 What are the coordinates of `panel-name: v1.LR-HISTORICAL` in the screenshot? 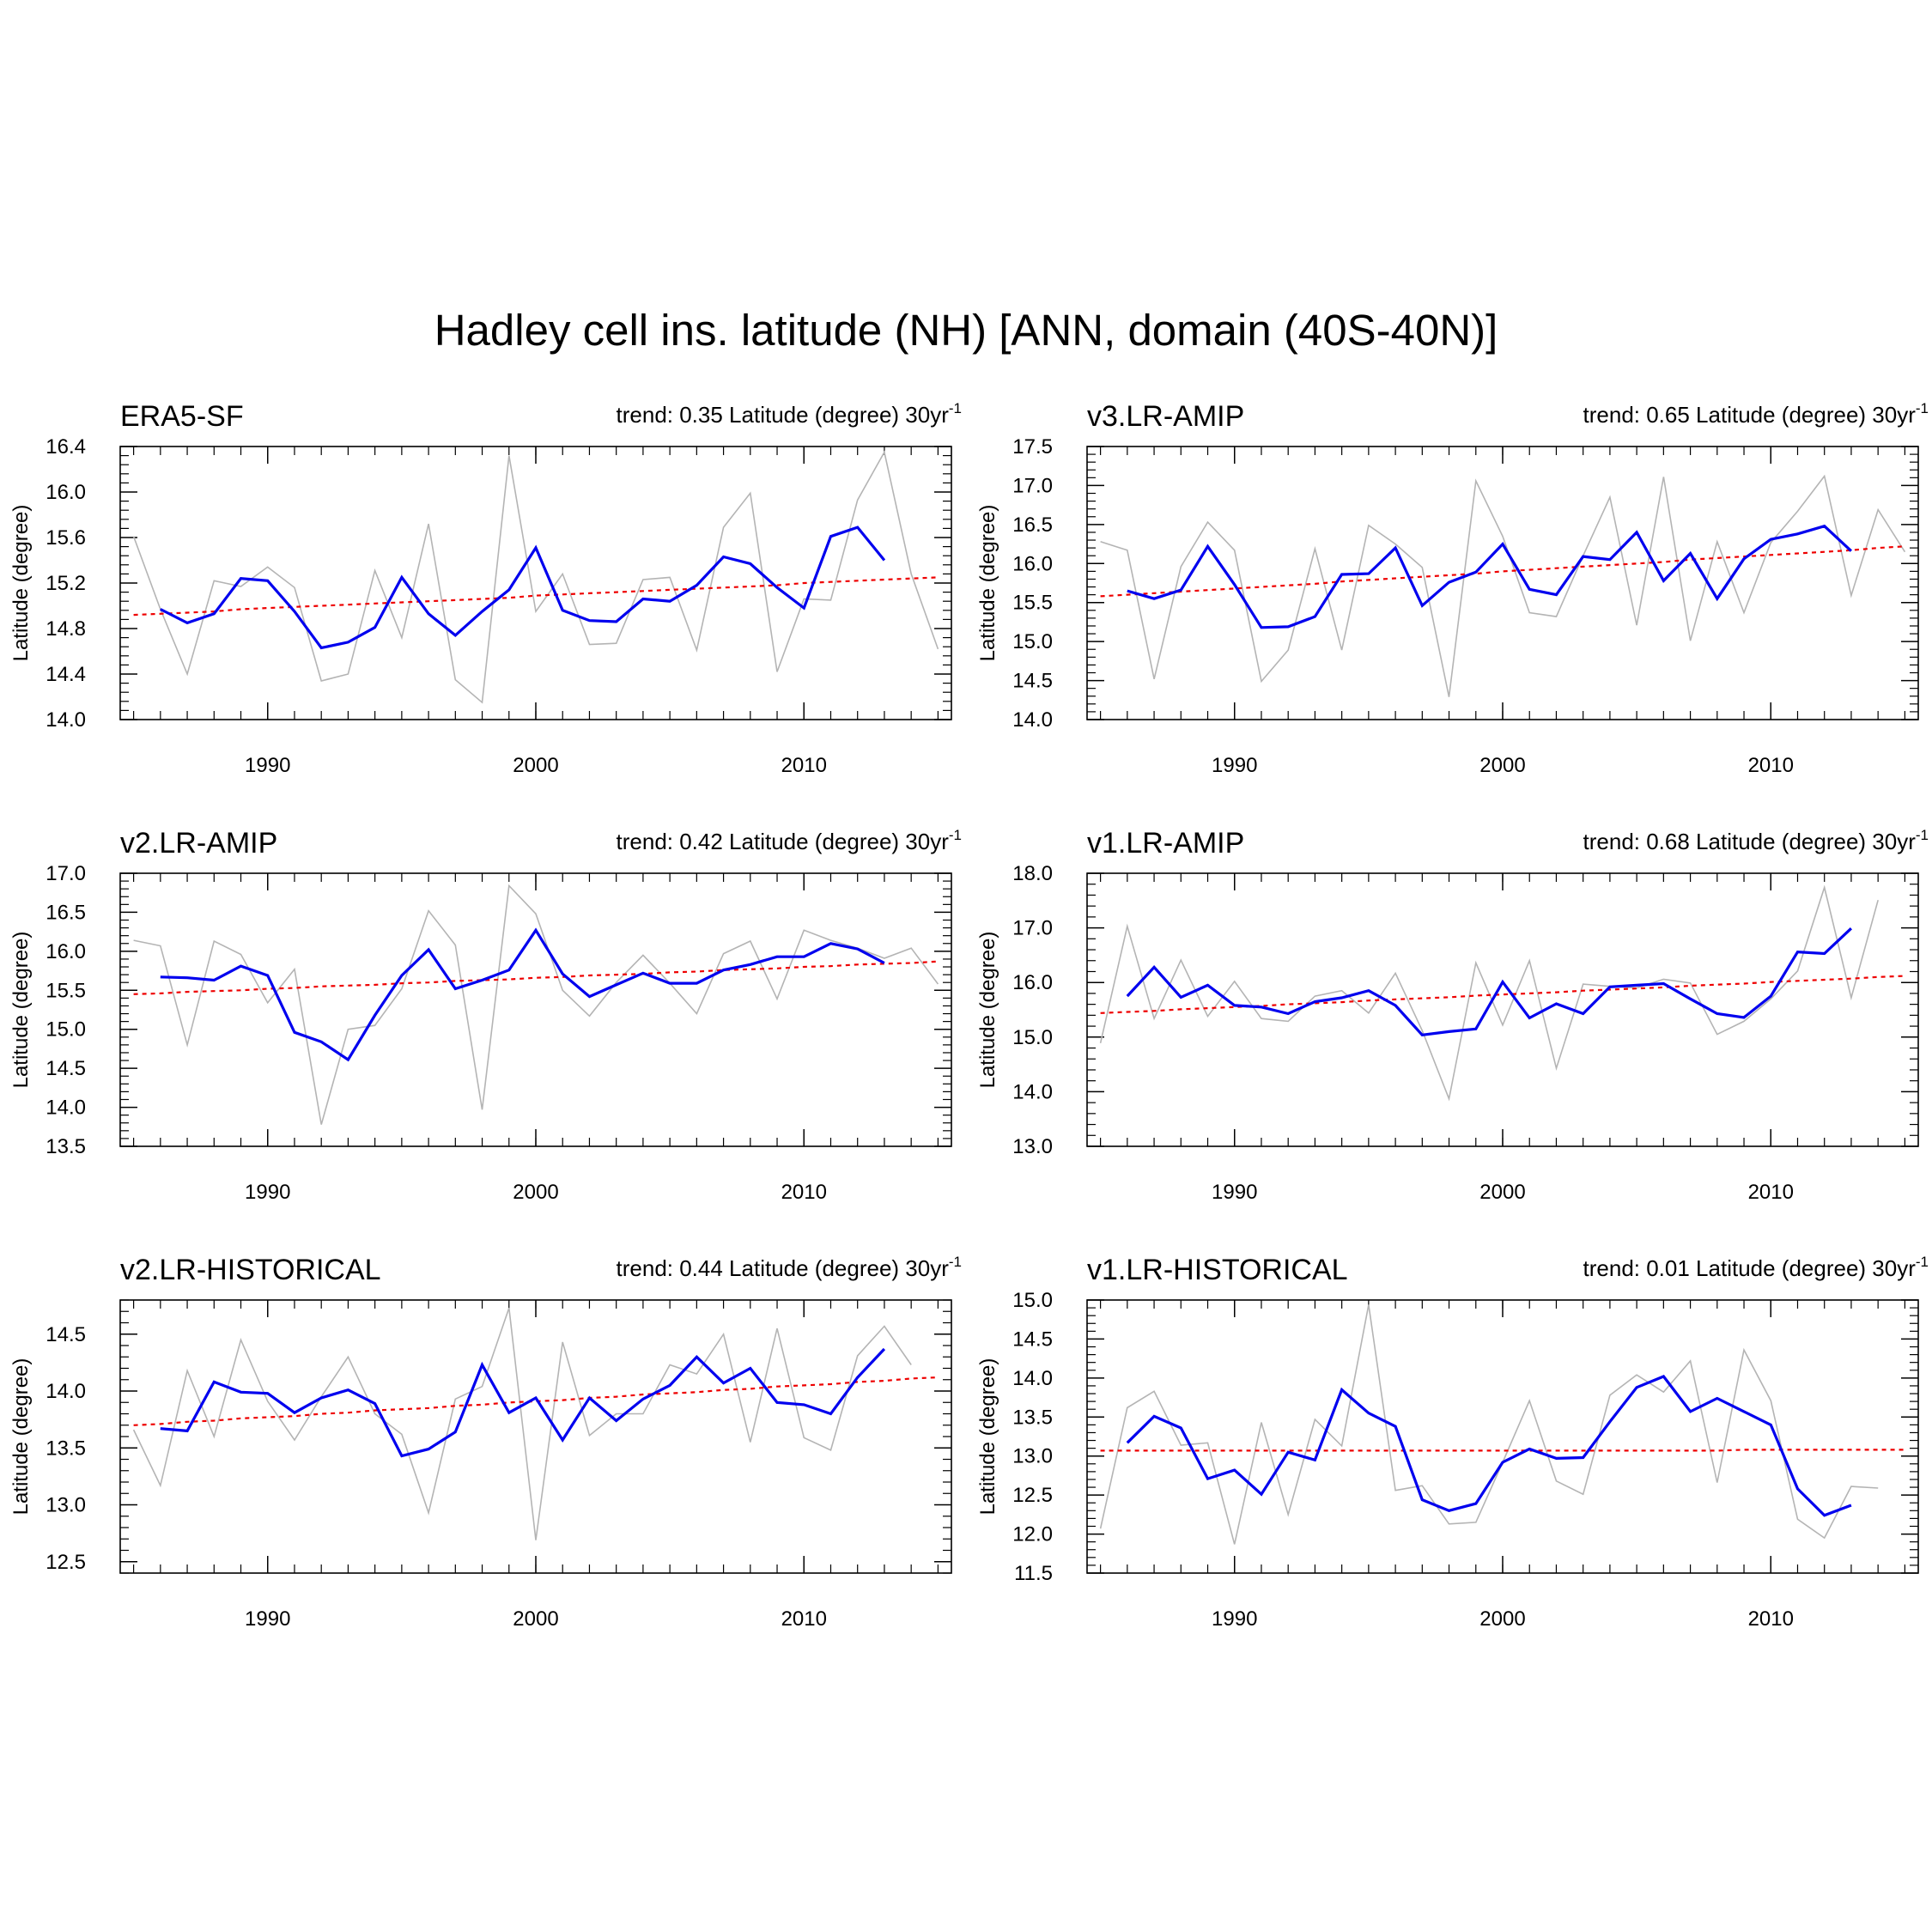 It's located at (1217, 1270).